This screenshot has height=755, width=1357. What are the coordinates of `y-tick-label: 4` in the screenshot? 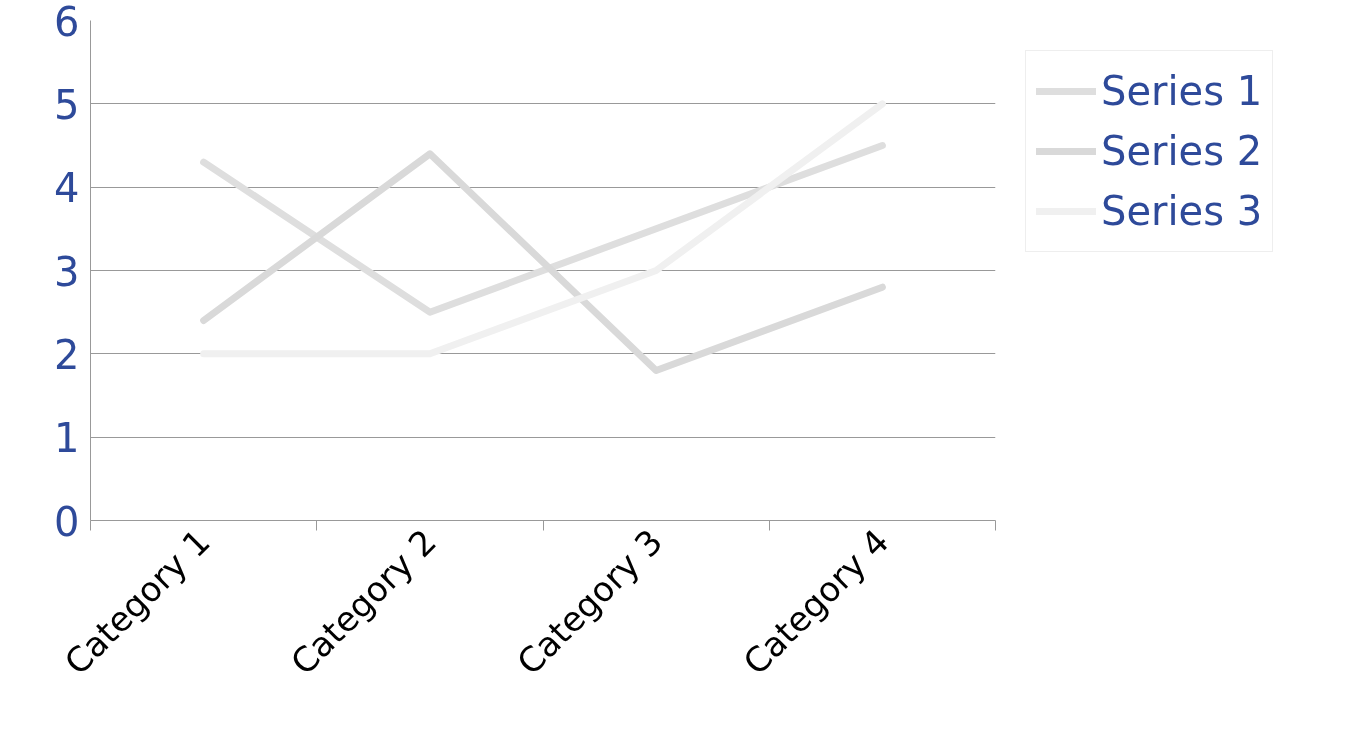 It's located at (67, 188).